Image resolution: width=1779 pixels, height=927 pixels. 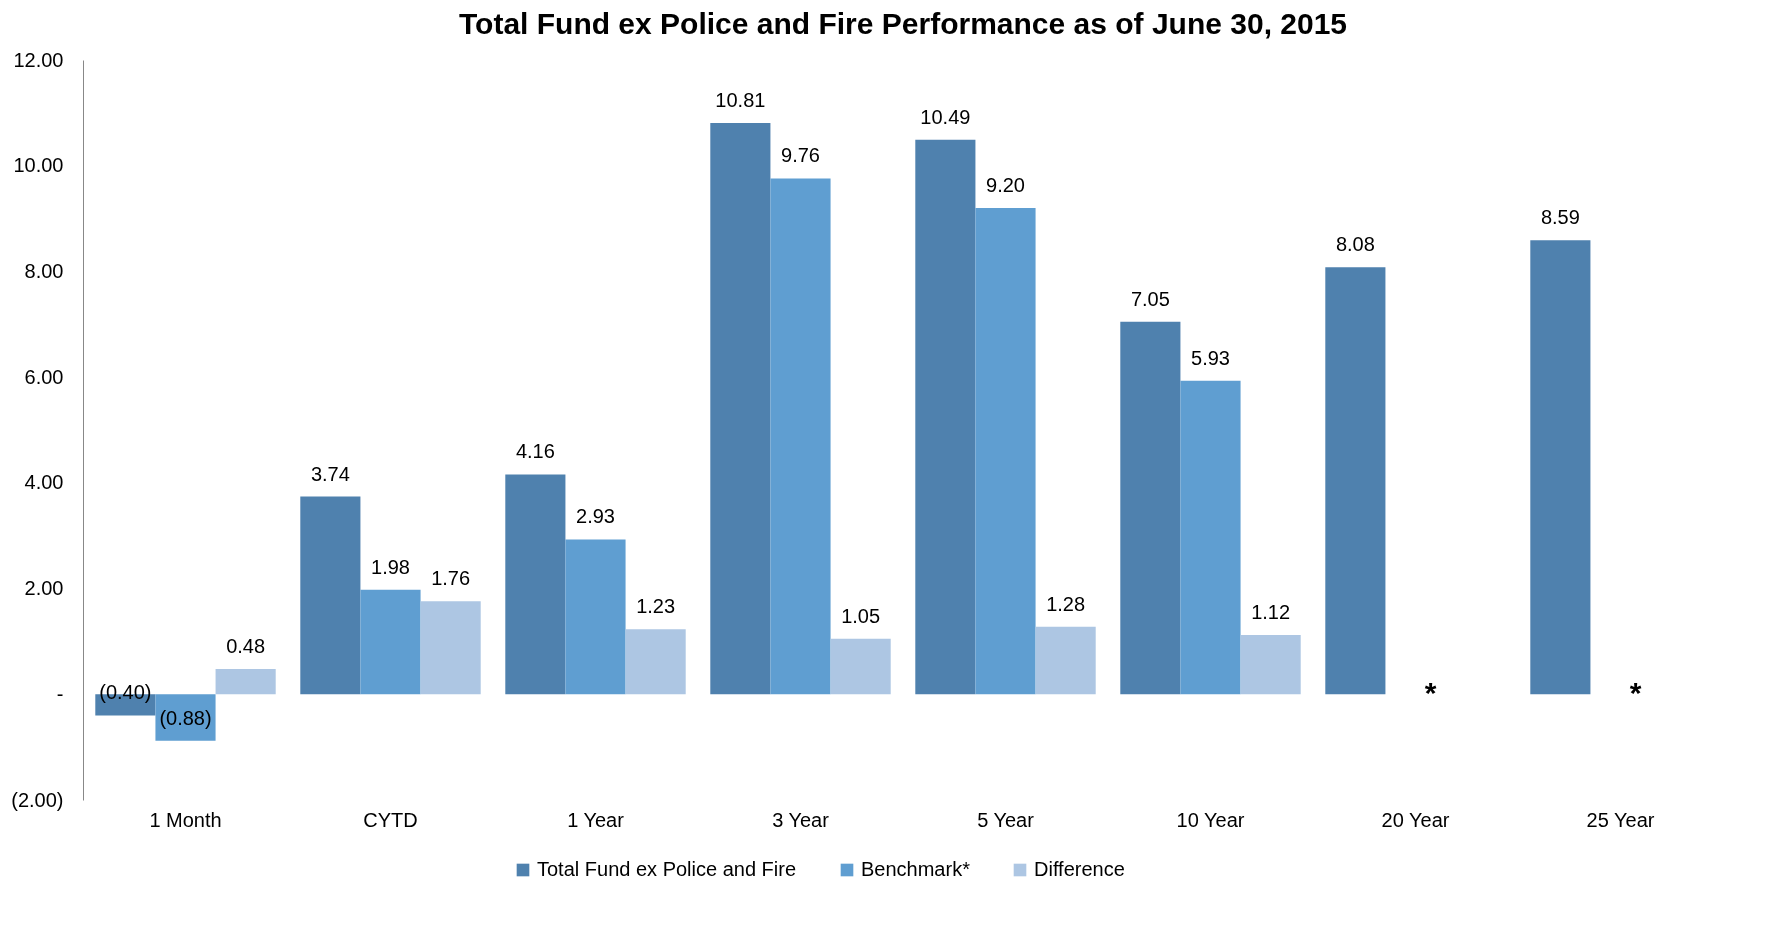 I want to click on y-tick-label: 8.00, so click(x=44, y=270).